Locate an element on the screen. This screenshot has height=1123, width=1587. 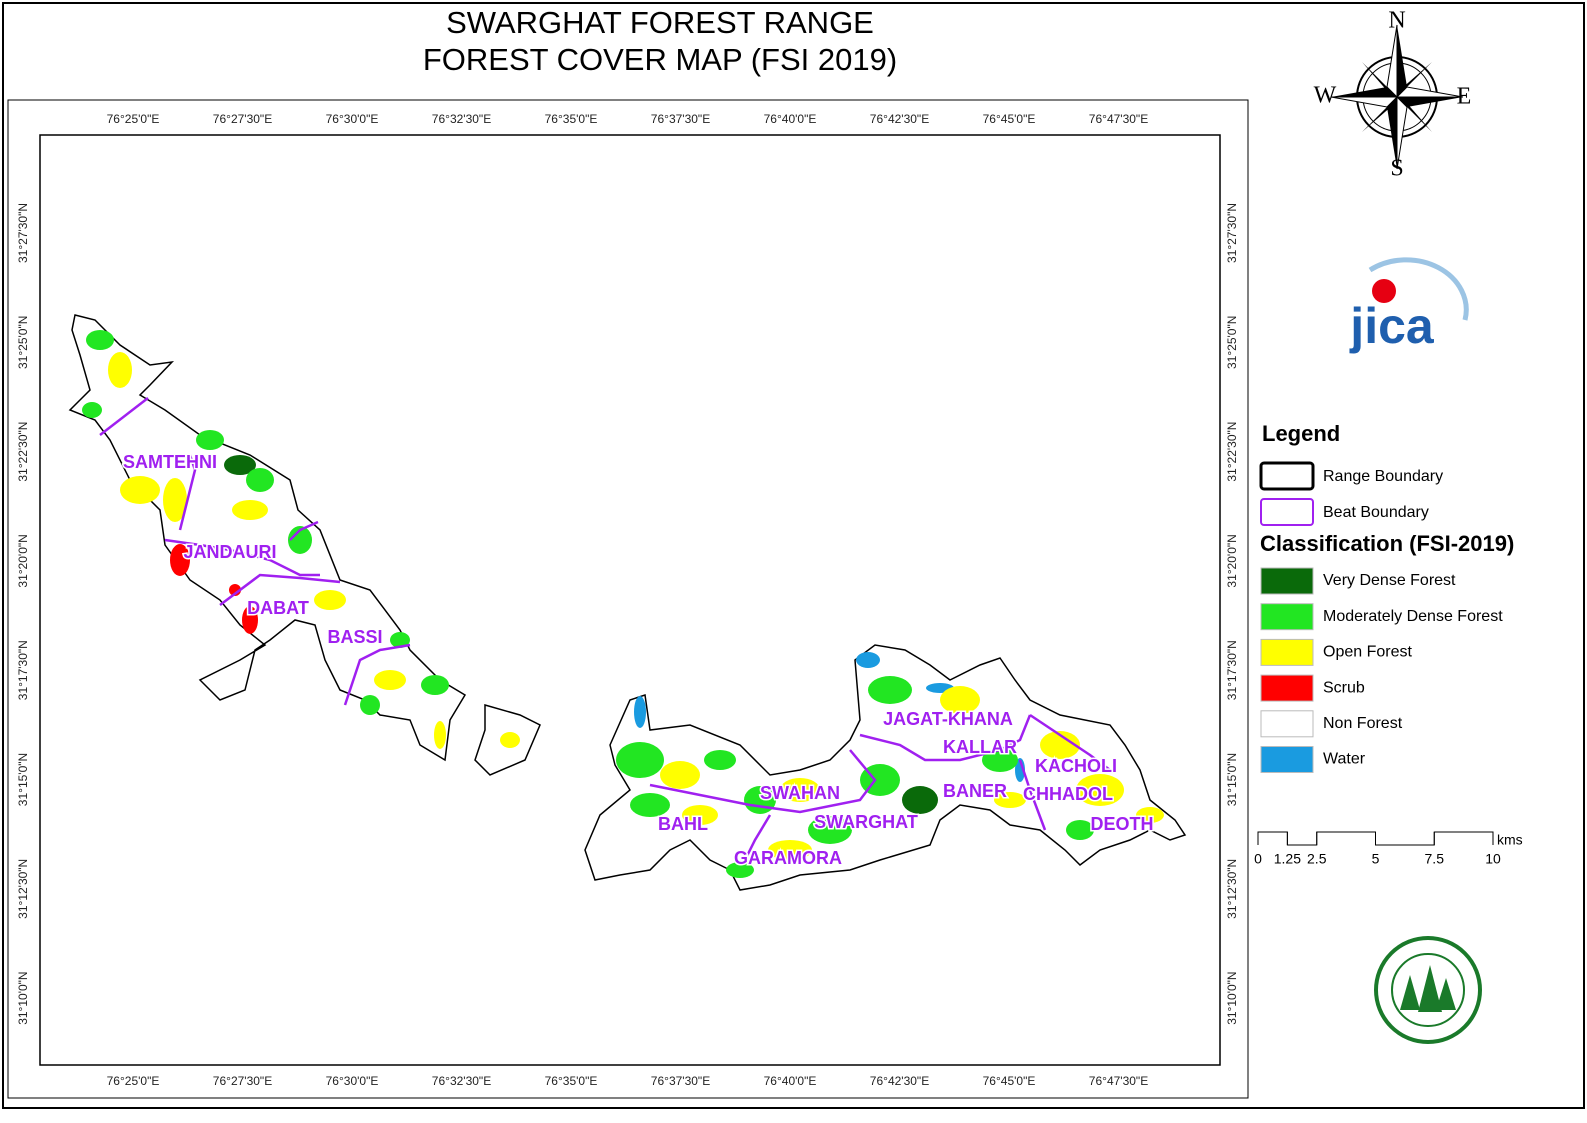
legend-title: Legend is located at coordinates (1301, 433).